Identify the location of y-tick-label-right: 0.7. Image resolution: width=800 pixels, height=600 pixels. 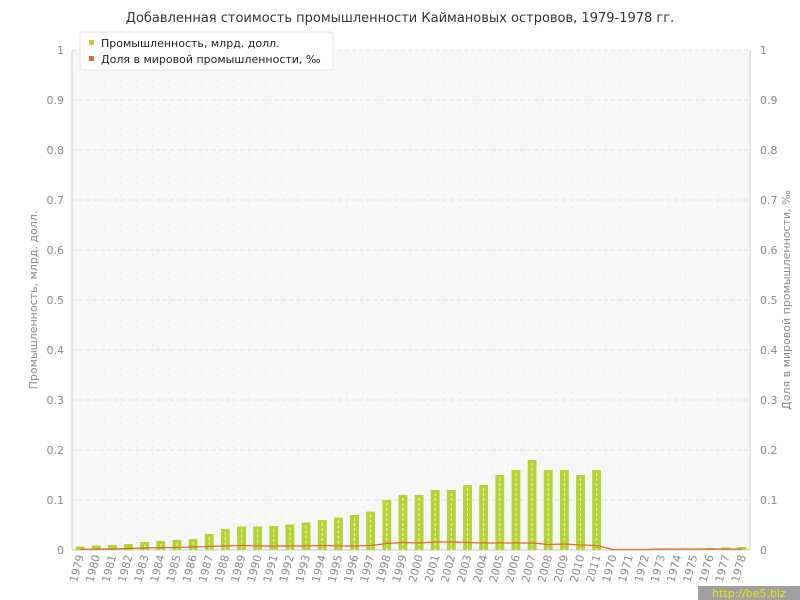
(769, 200).